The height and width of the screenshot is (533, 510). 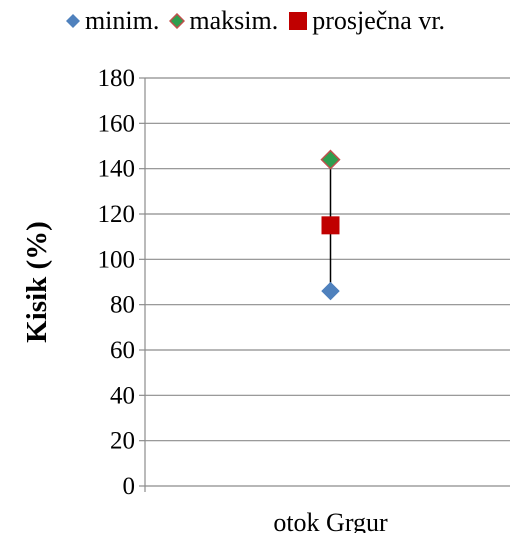 What do you see at coordinates (122, 441) in the screenshot?
I see `y-tick-label: 20` at bounding box center [122, 441].